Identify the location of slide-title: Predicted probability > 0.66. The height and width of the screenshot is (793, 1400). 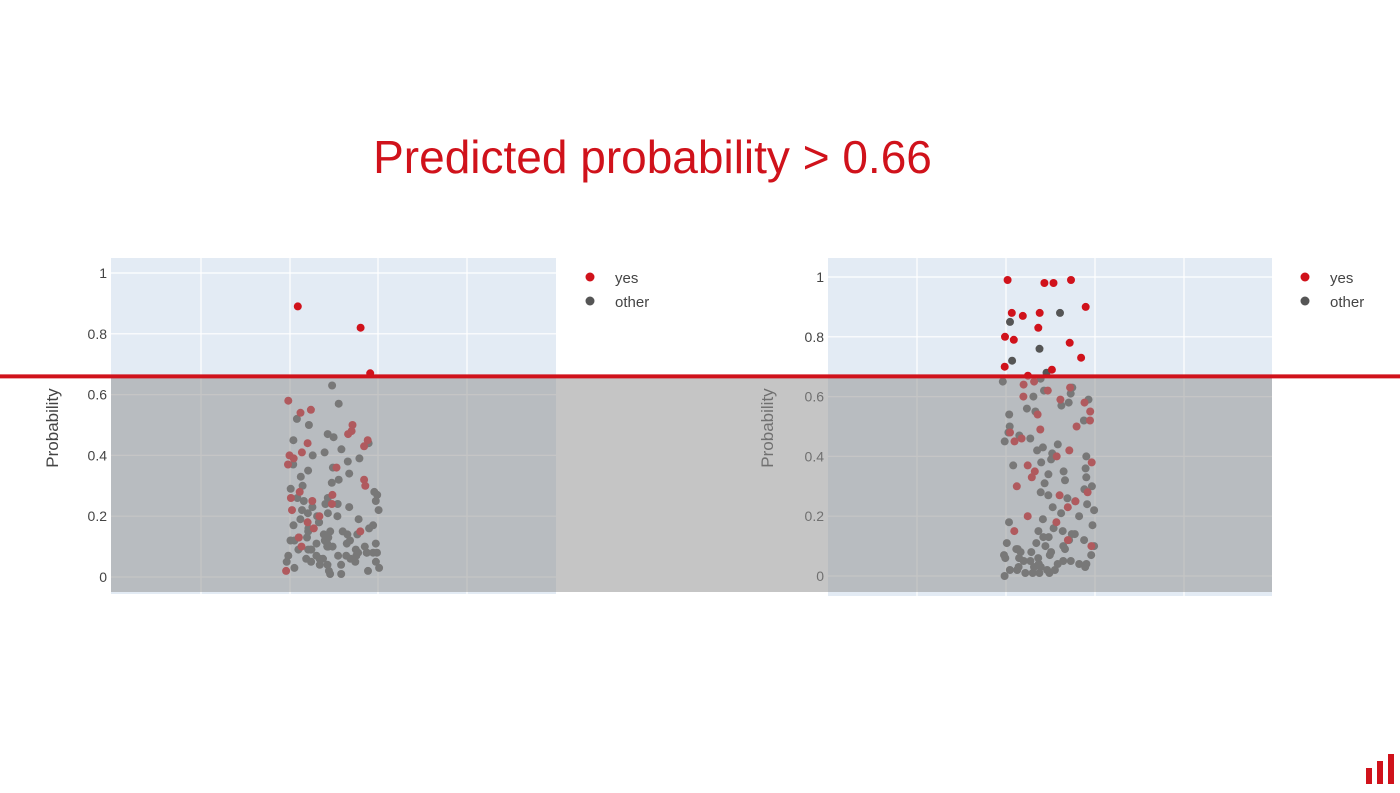
(652, 157).